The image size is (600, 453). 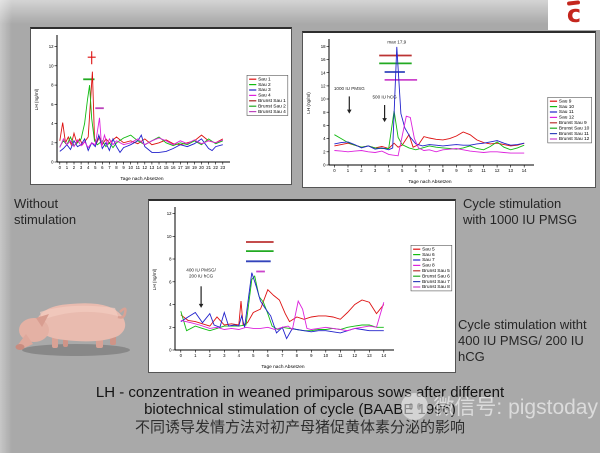 I want to click on legend-label: Sau 8, so click(x=428, y=265).